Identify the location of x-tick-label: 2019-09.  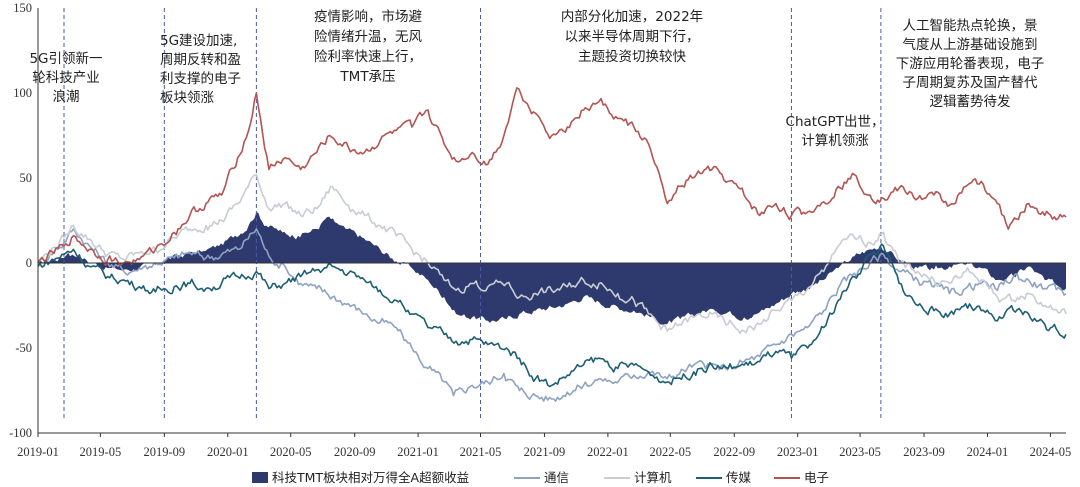
(165, 452).